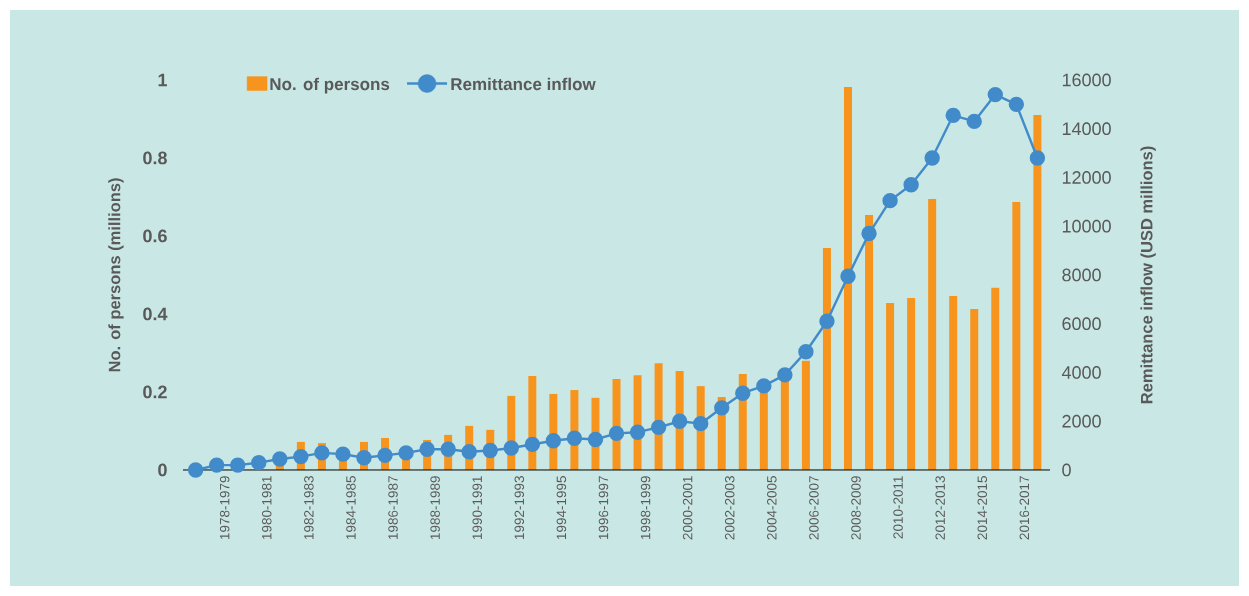 The image size is (1249, 596). Describe the element at coordinates (814, 508) in the screenshot. I see `x-tick-label: 2006-2007` at that location.